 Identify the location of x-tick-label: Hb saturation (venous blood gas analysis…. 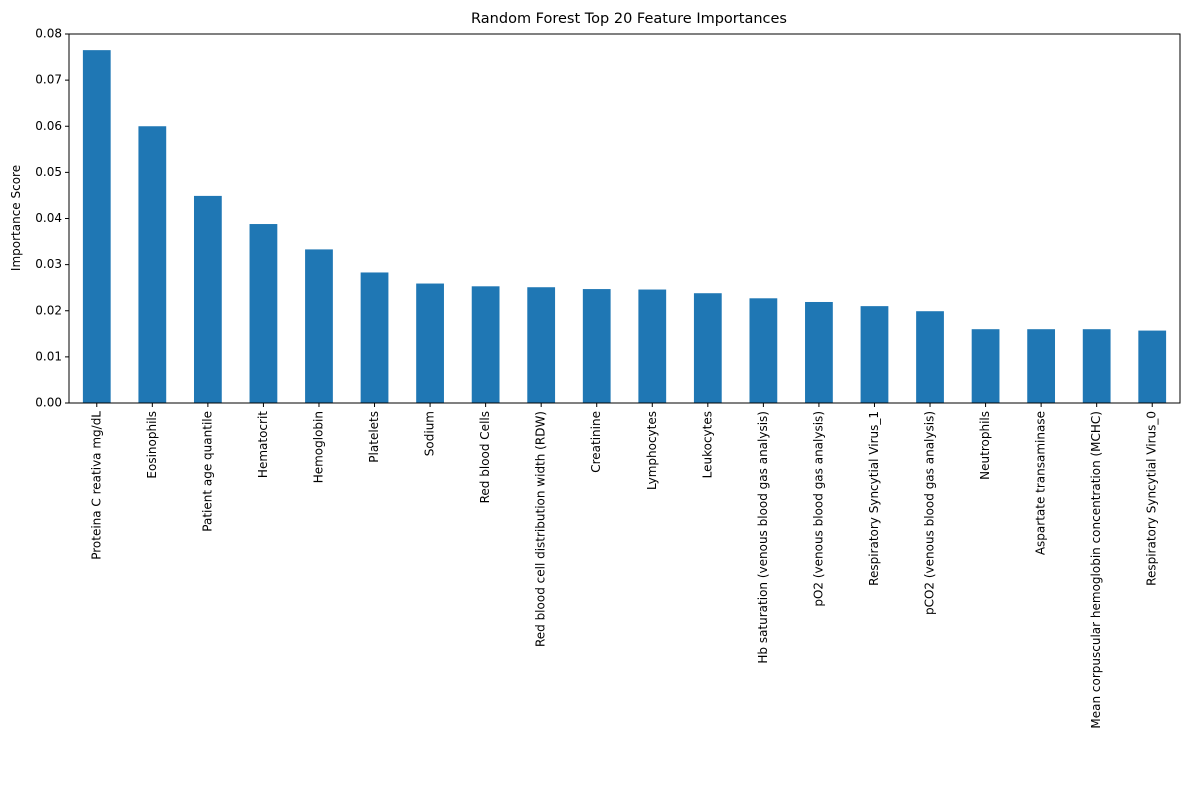
(763, 537).